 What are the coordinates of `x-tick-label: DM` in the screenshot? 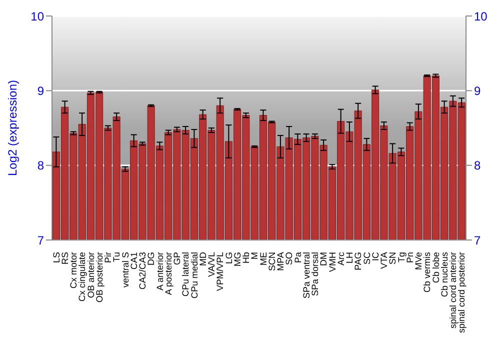 It's located at (323, 259).